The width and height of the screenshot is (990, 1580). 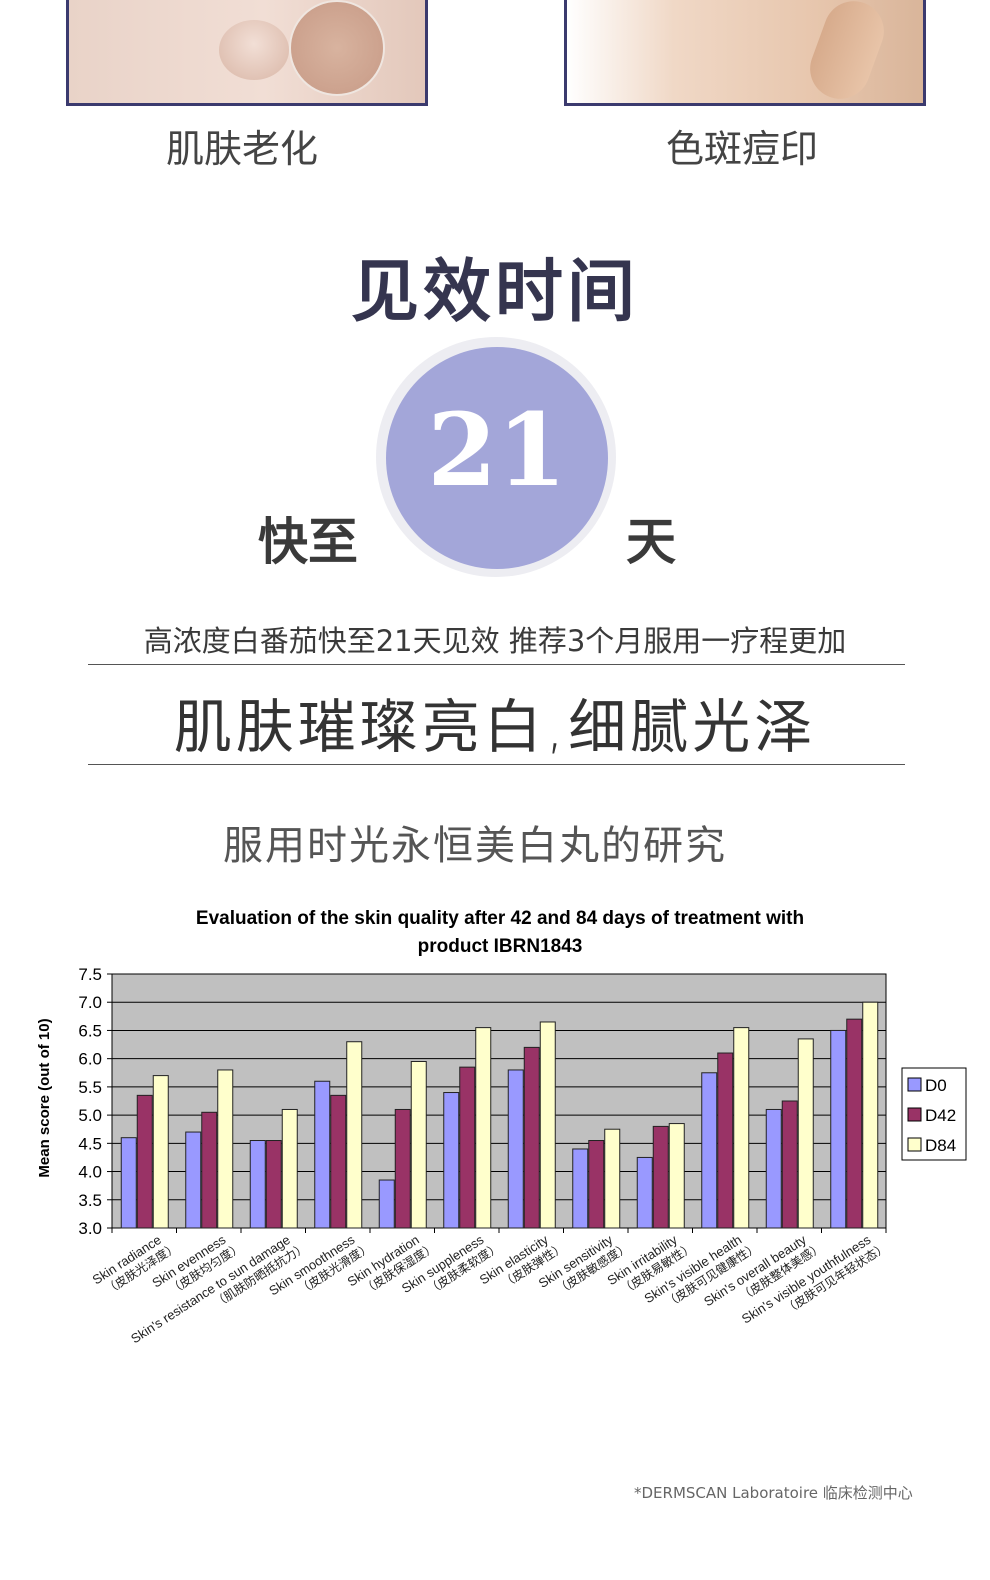 I want to click on bars, so click(x=499, y=1117).